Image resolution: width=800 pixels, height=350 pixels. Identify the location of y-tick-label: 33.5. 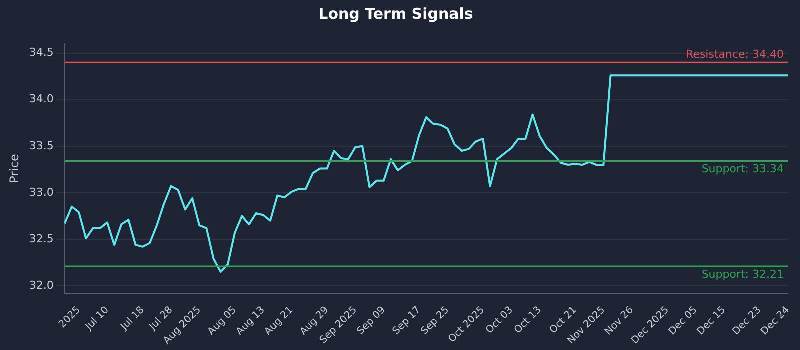
(41, 145).